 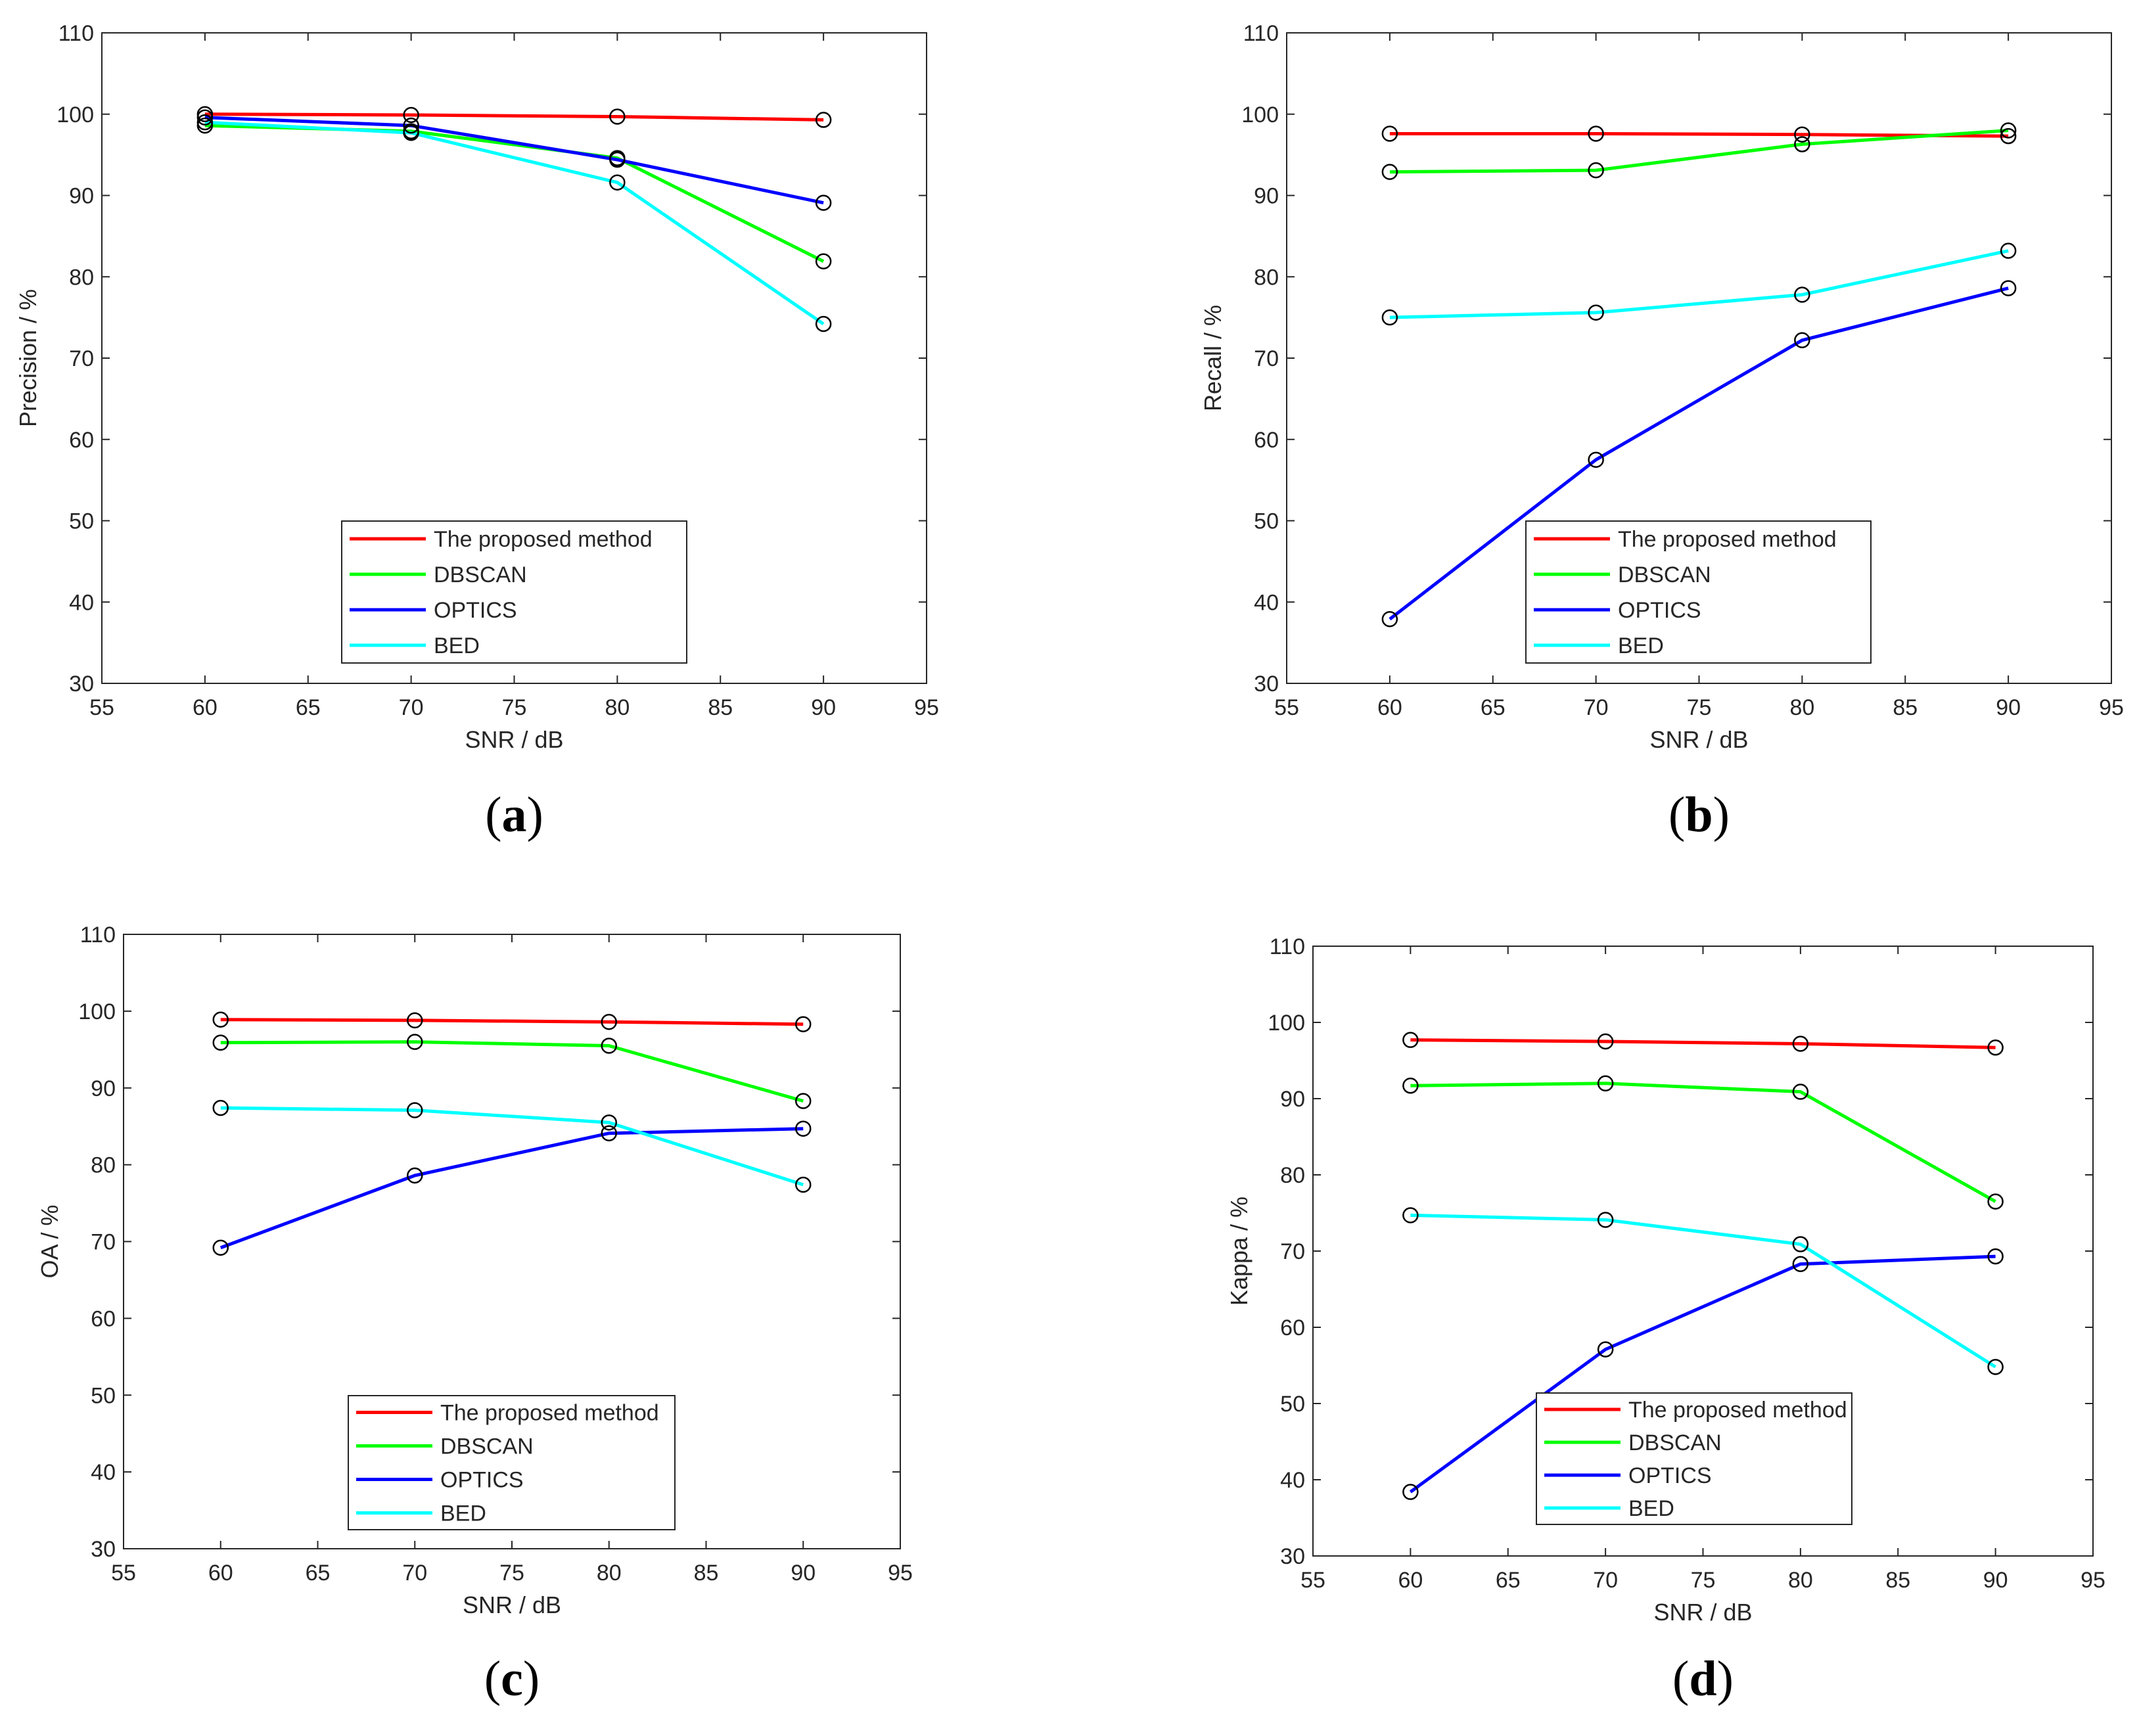 I want to click on panel-label: (b), so click(x=1699, y=814).